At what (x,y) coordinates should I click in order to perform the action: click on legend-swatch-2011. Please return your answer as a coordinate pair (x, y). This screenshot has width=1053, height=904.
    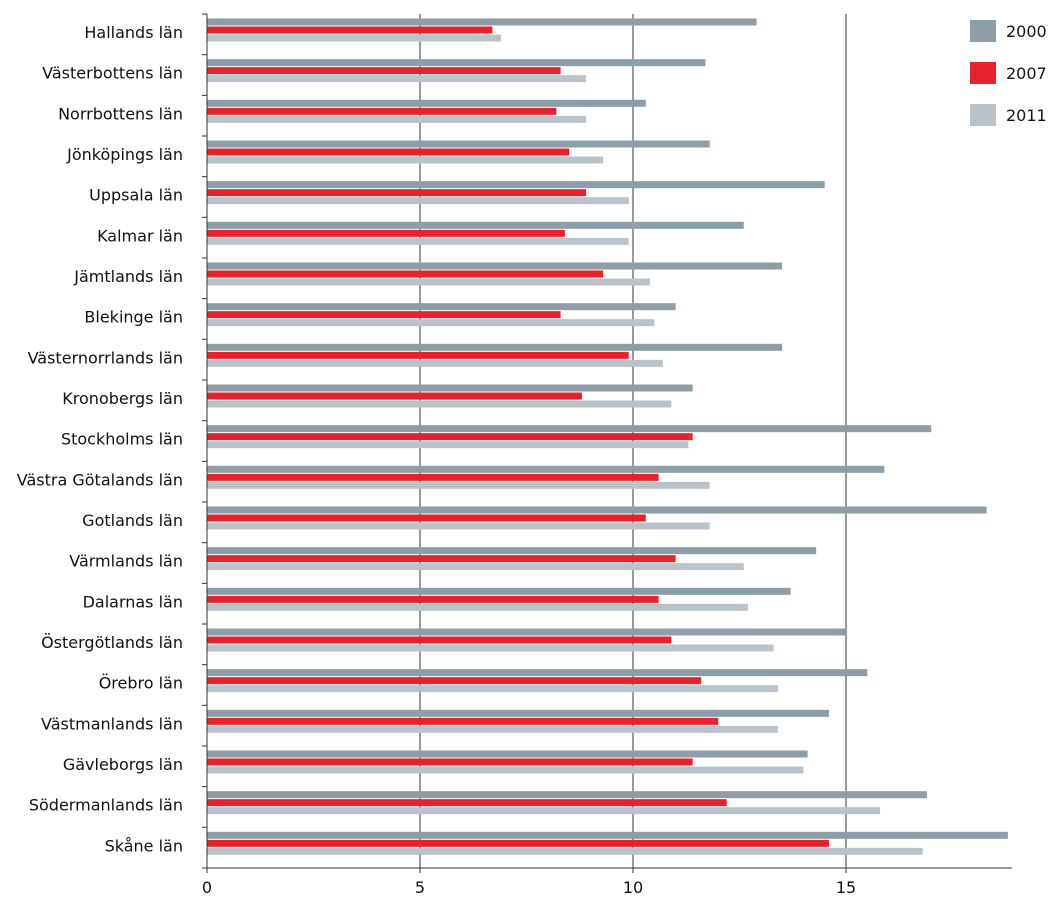
    Looking at the image, I should click on (983, 115).